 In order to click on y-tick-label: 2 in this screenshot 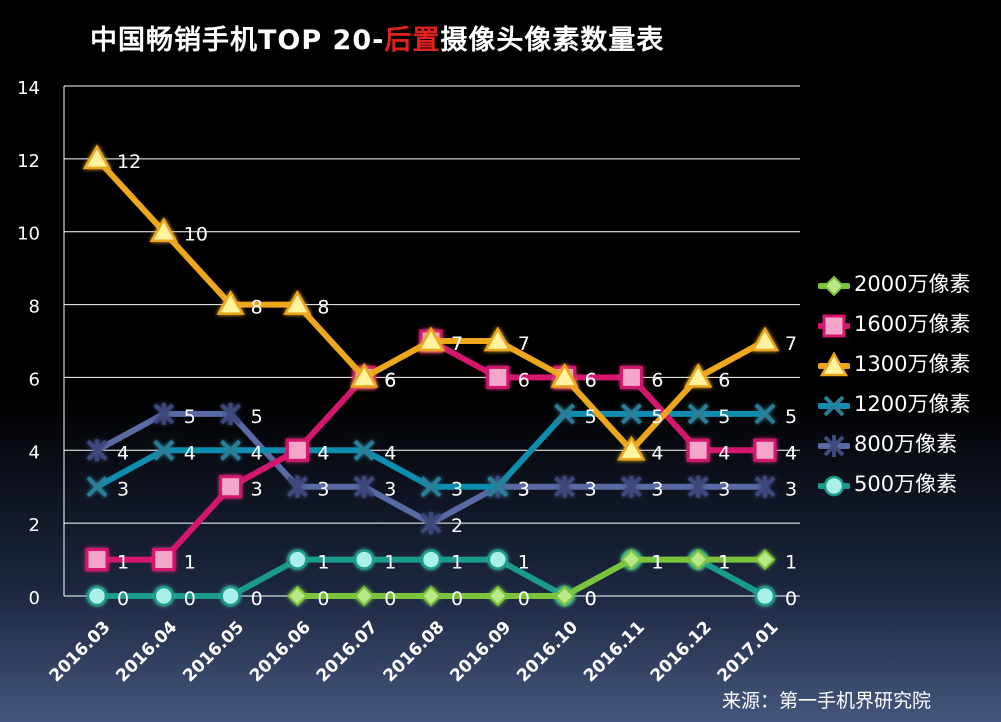, I will do `click(34, 525)`.